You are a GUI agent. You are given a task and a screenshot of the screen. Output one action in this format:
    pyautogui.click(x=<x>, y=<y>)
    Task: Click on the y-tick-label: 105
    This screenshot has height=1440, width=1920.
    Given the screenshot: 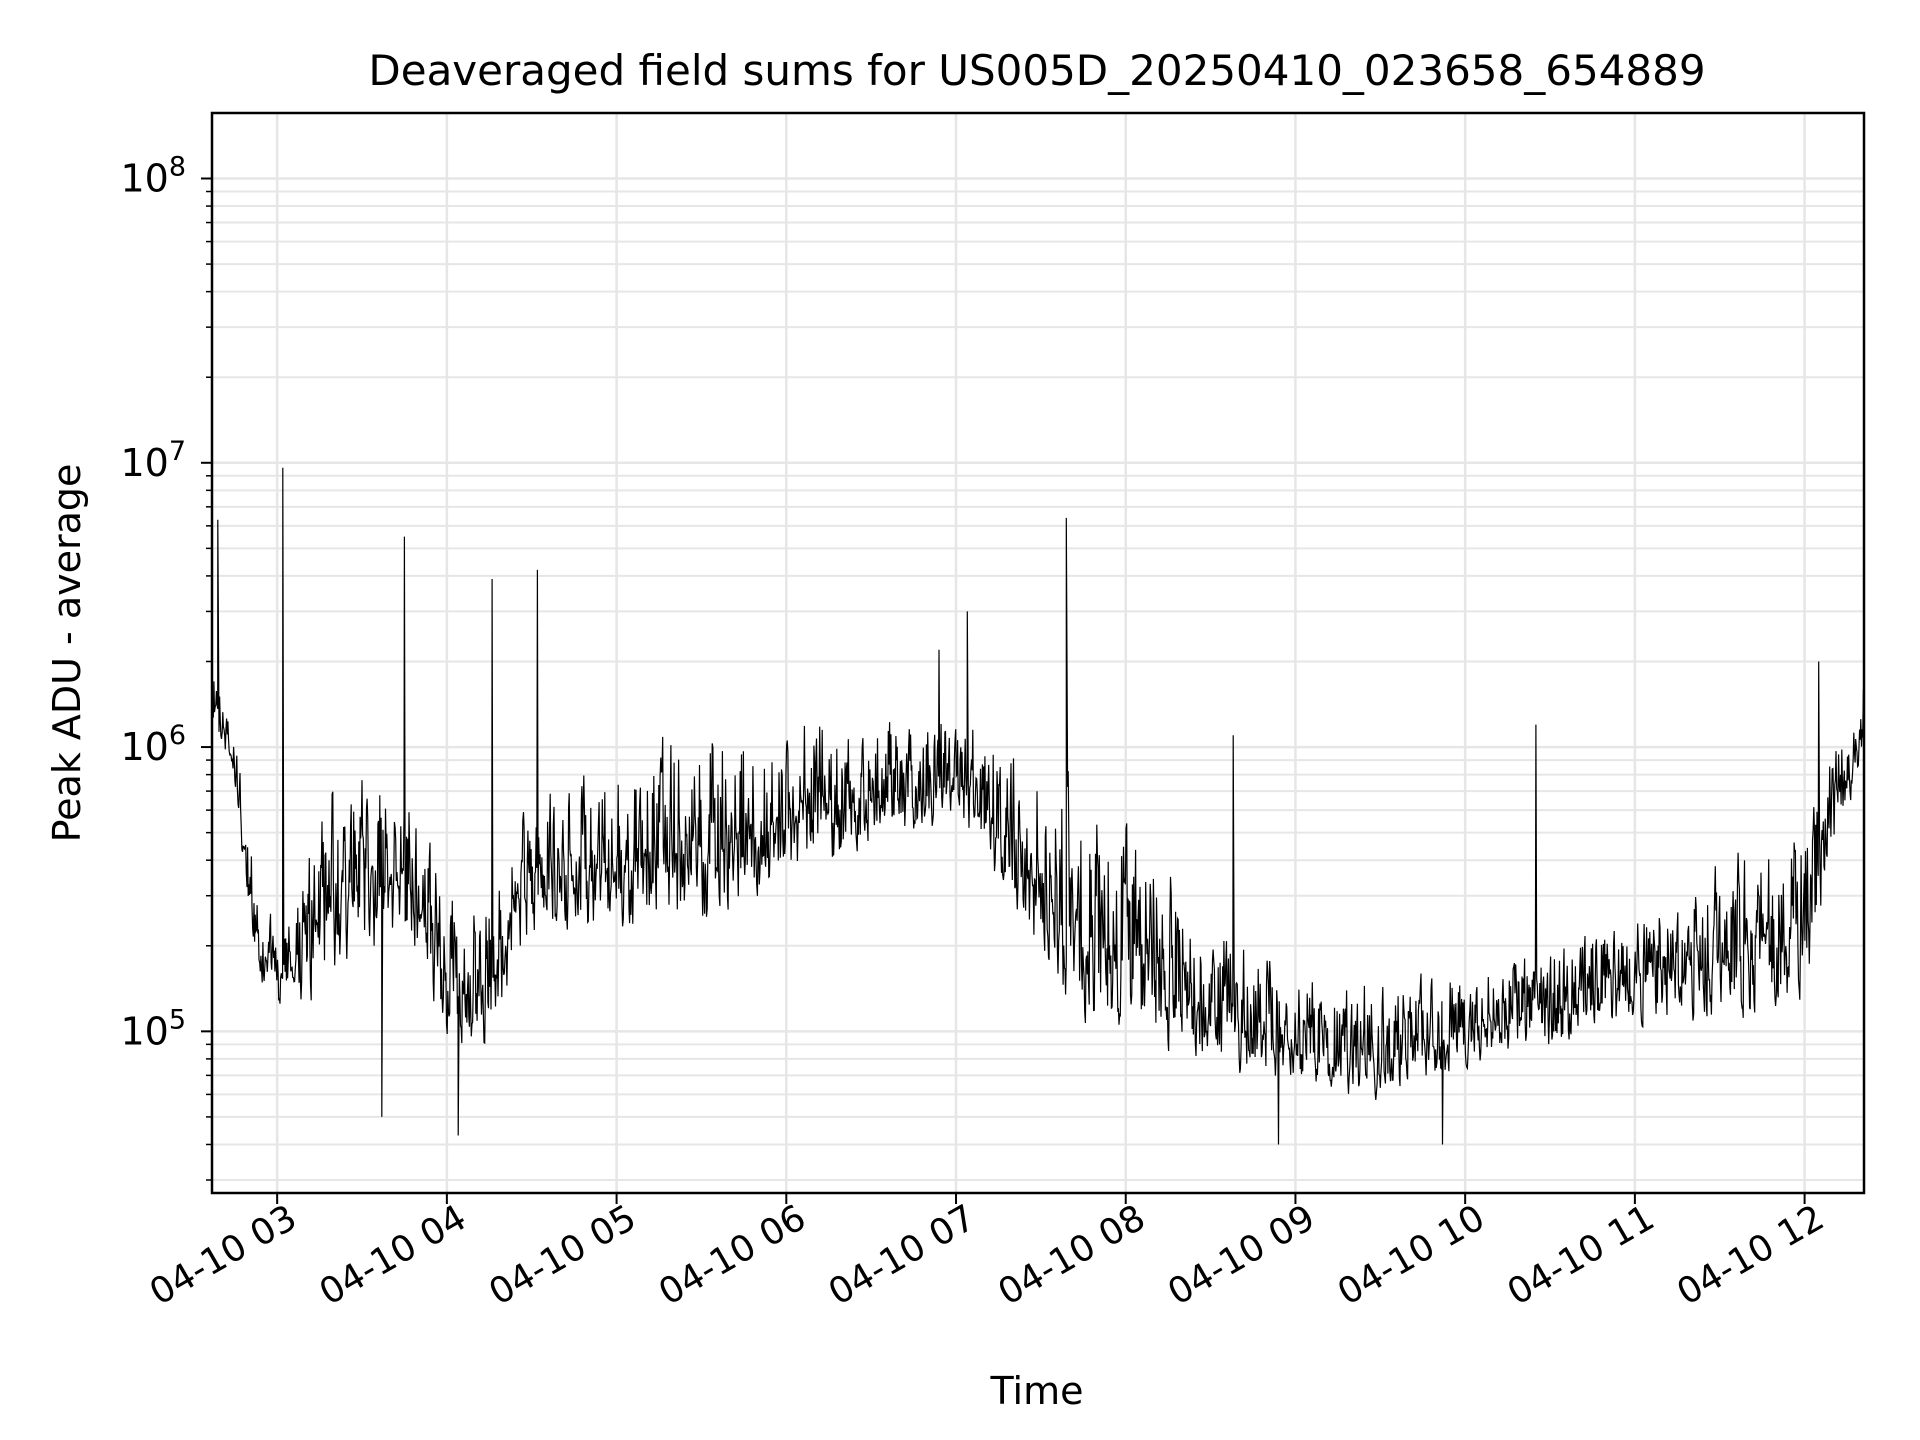 What is the action you would take?
    pyautogui.click(x=153, y=1028)
    